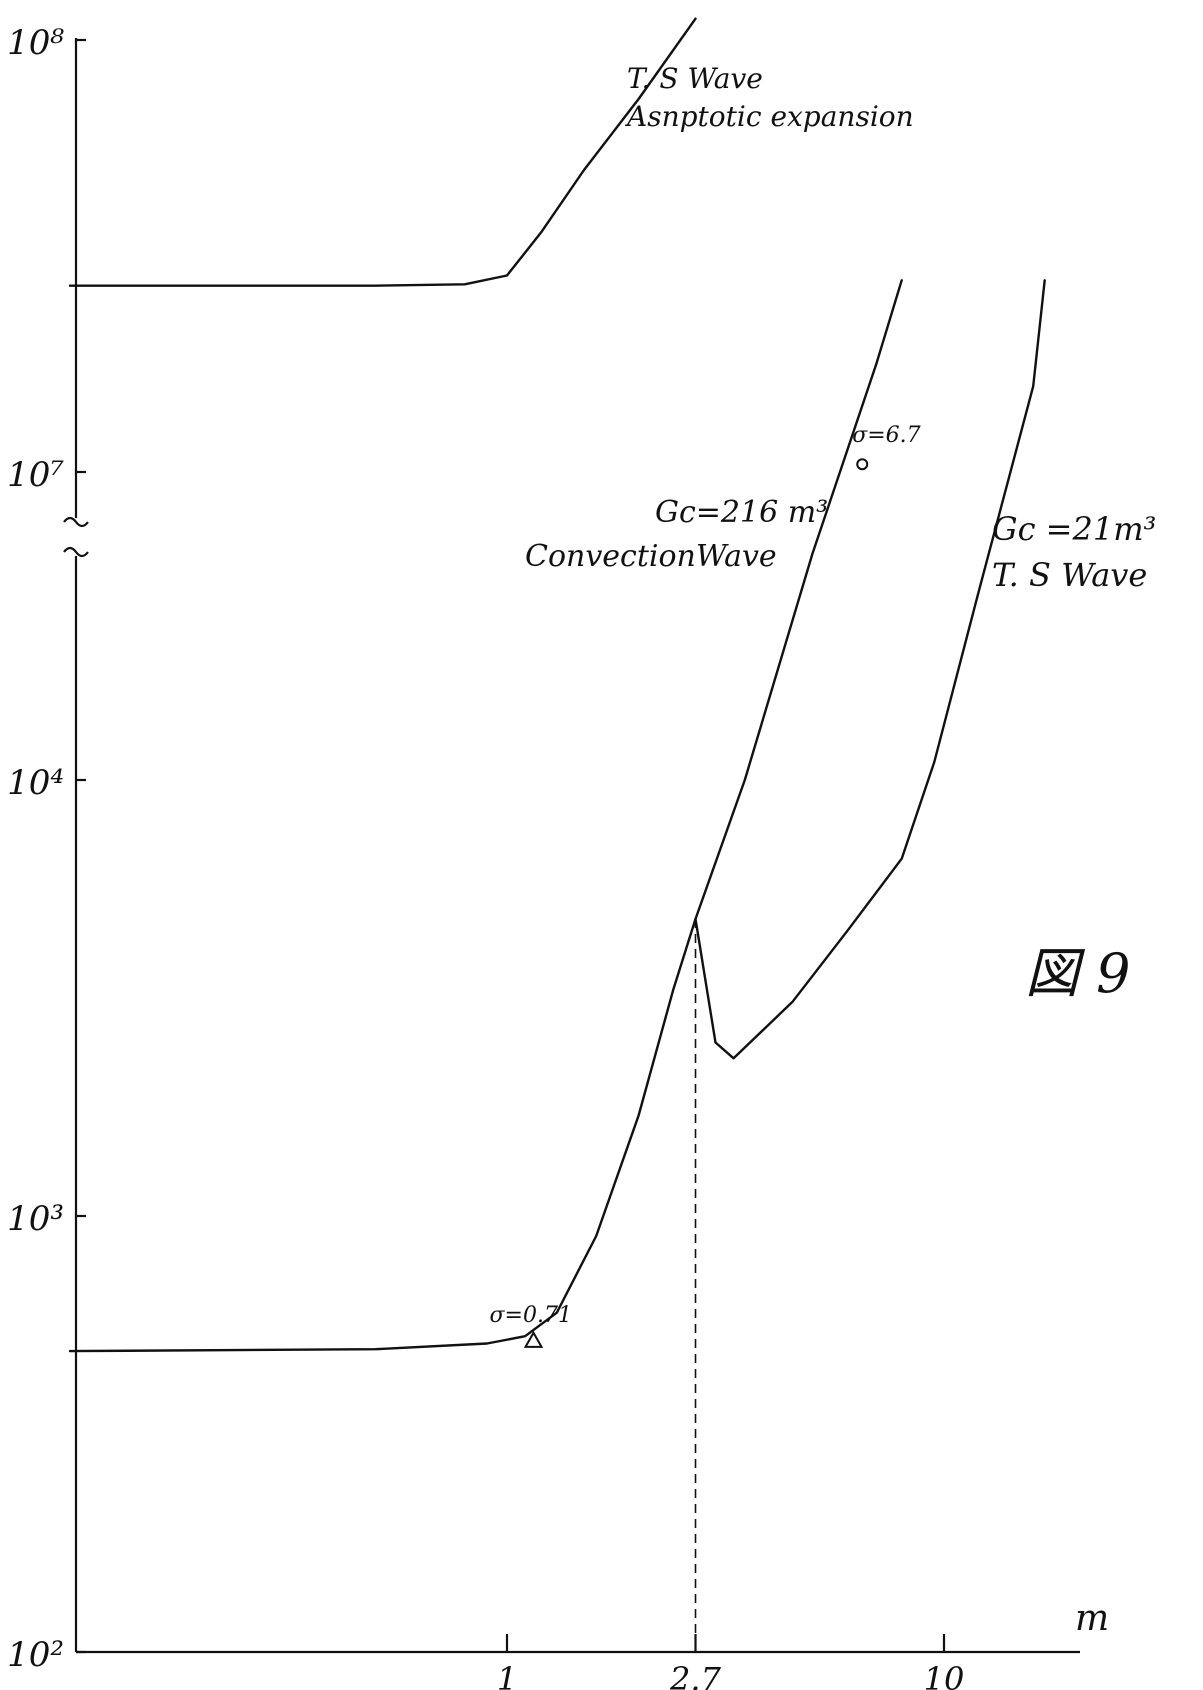 The width and height of the screenshot is (1203, 1690). I want to click on series-label: ConvectionWave, so click(651, 556).